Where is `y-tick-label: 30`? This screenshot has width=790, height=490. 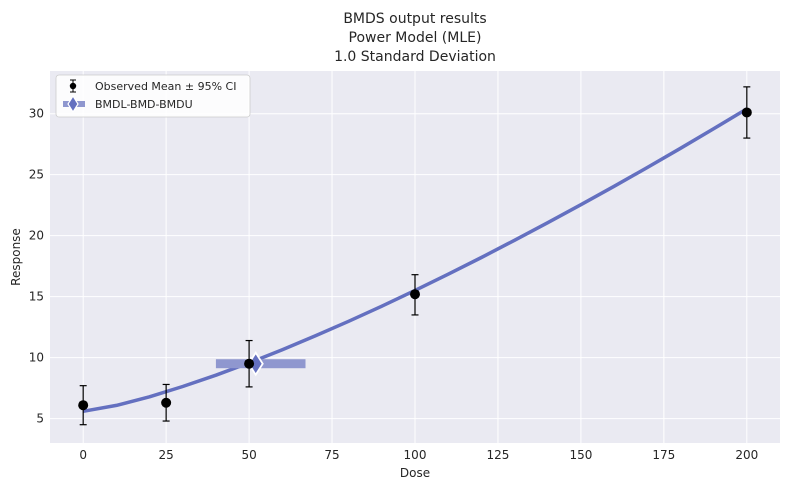
y-tick-label: 30 is located at coordinates (36, 114).